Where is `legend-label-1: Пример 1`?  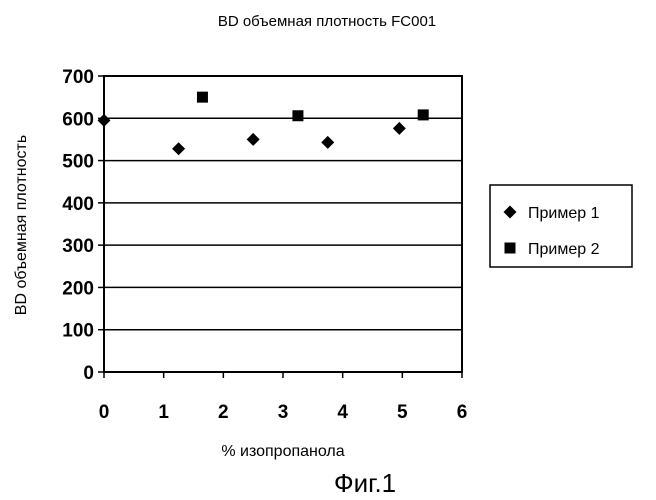 legend-label-1: Пример 1 is located at coordinates (564, 213).